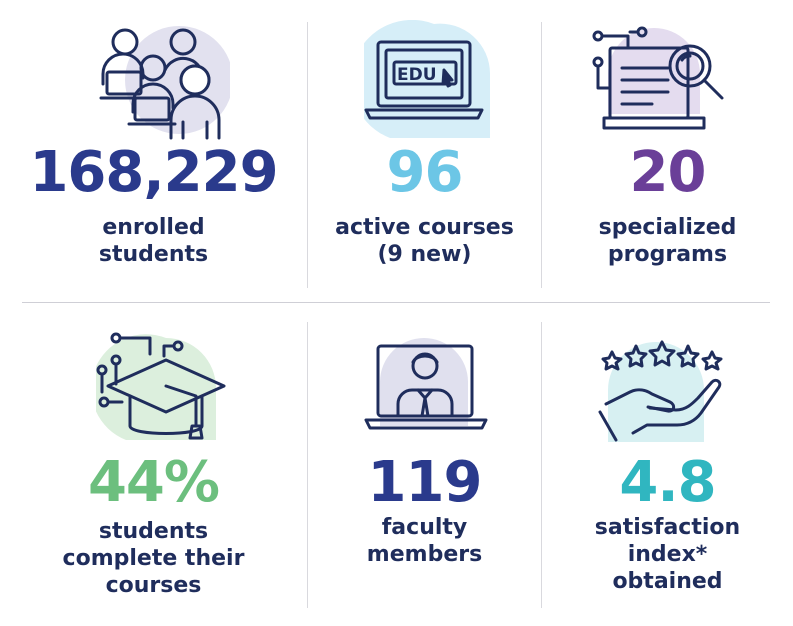 The image size is (793, 626). I want to click on search-document-icon, so click(658, 78).